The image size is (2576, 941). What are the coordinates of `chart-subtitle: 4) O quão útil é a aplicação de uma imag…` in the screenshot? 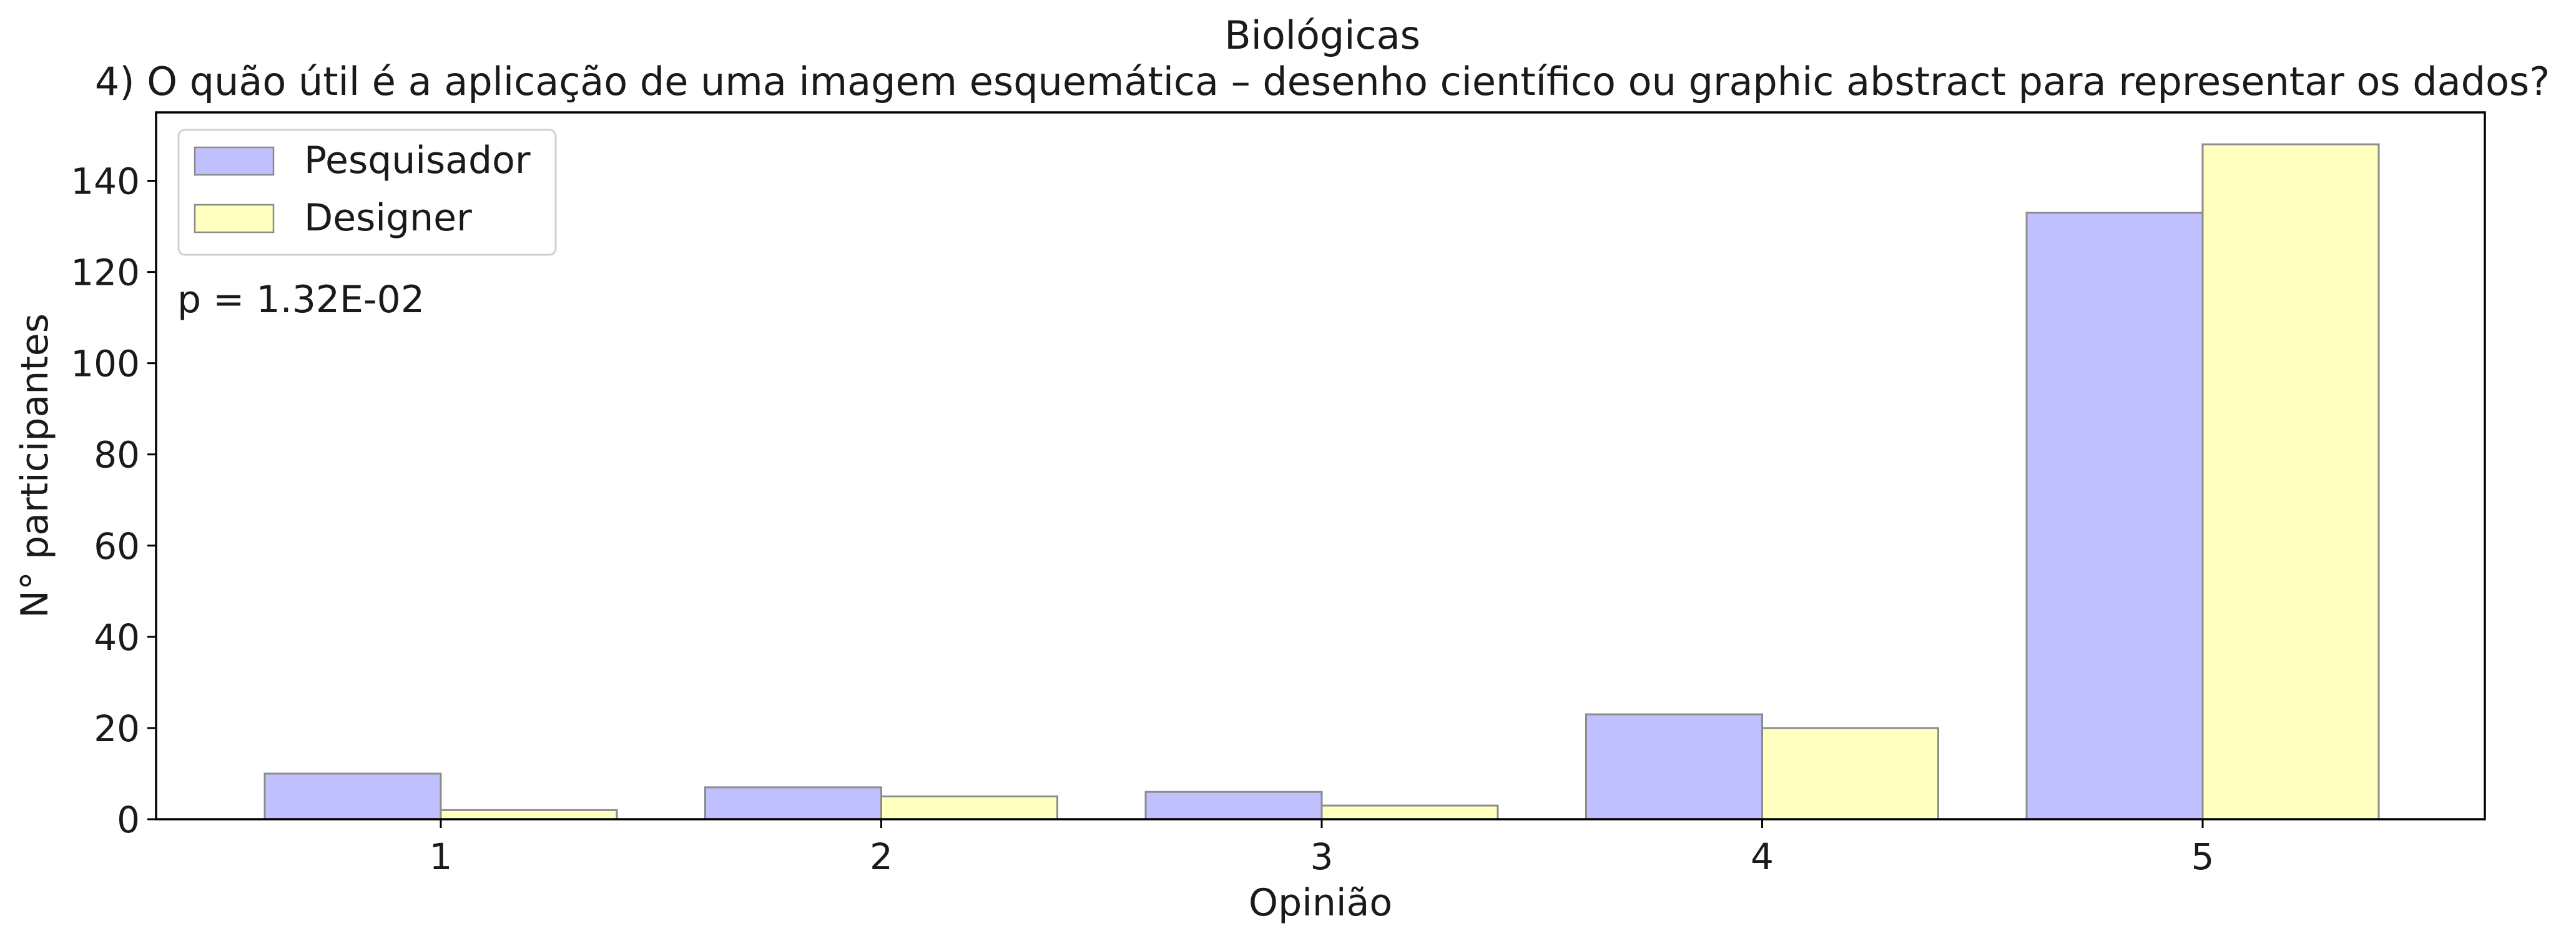 It's located at (1322, 81).